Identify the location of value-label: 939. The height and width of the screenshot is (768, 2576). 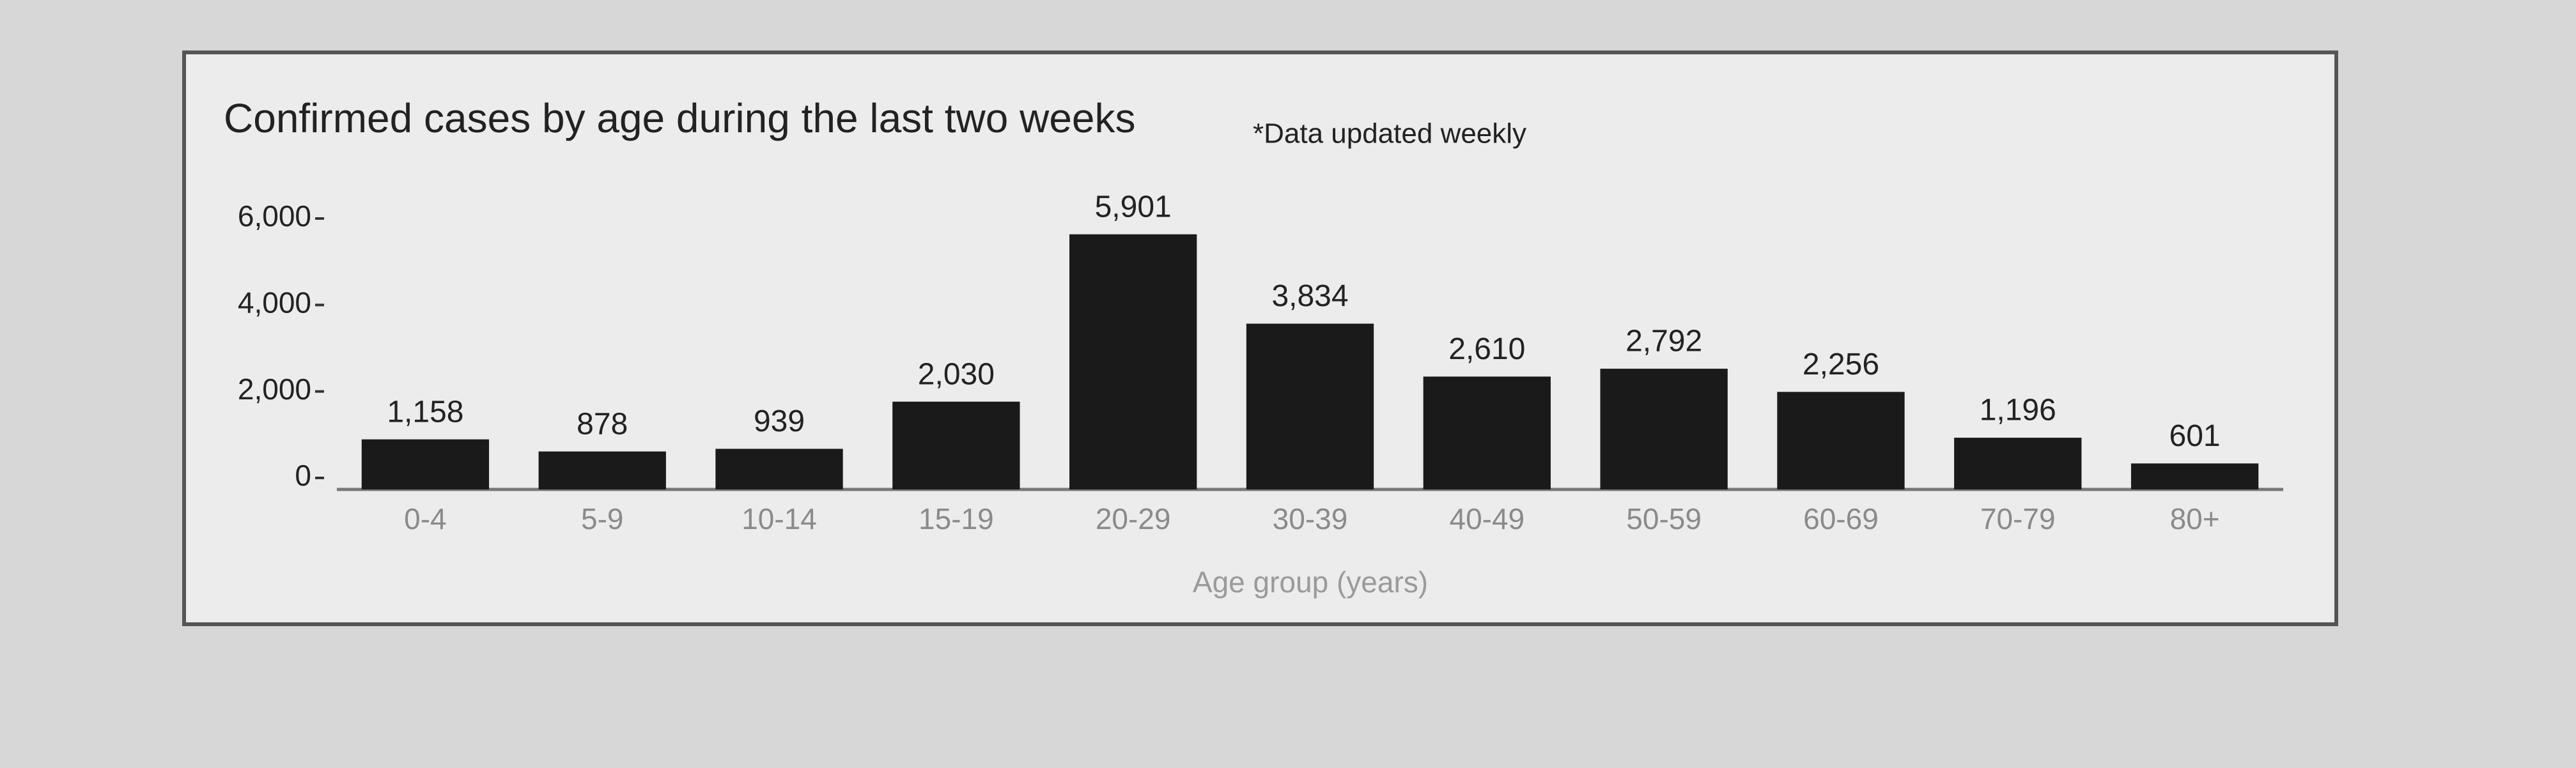
(779, 421).